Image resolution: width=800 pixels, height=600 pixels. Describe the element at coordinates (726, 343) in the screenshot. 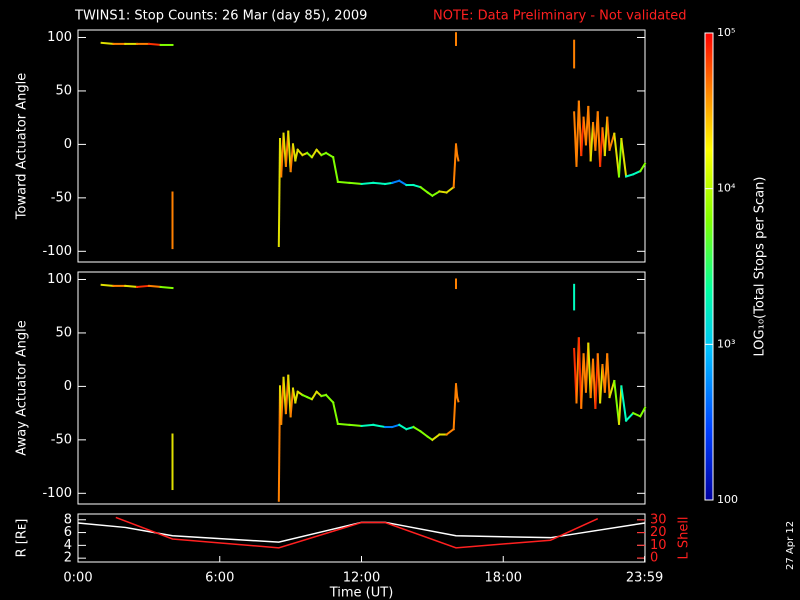

I see `colorbar-tick-label: 10³` at that location.